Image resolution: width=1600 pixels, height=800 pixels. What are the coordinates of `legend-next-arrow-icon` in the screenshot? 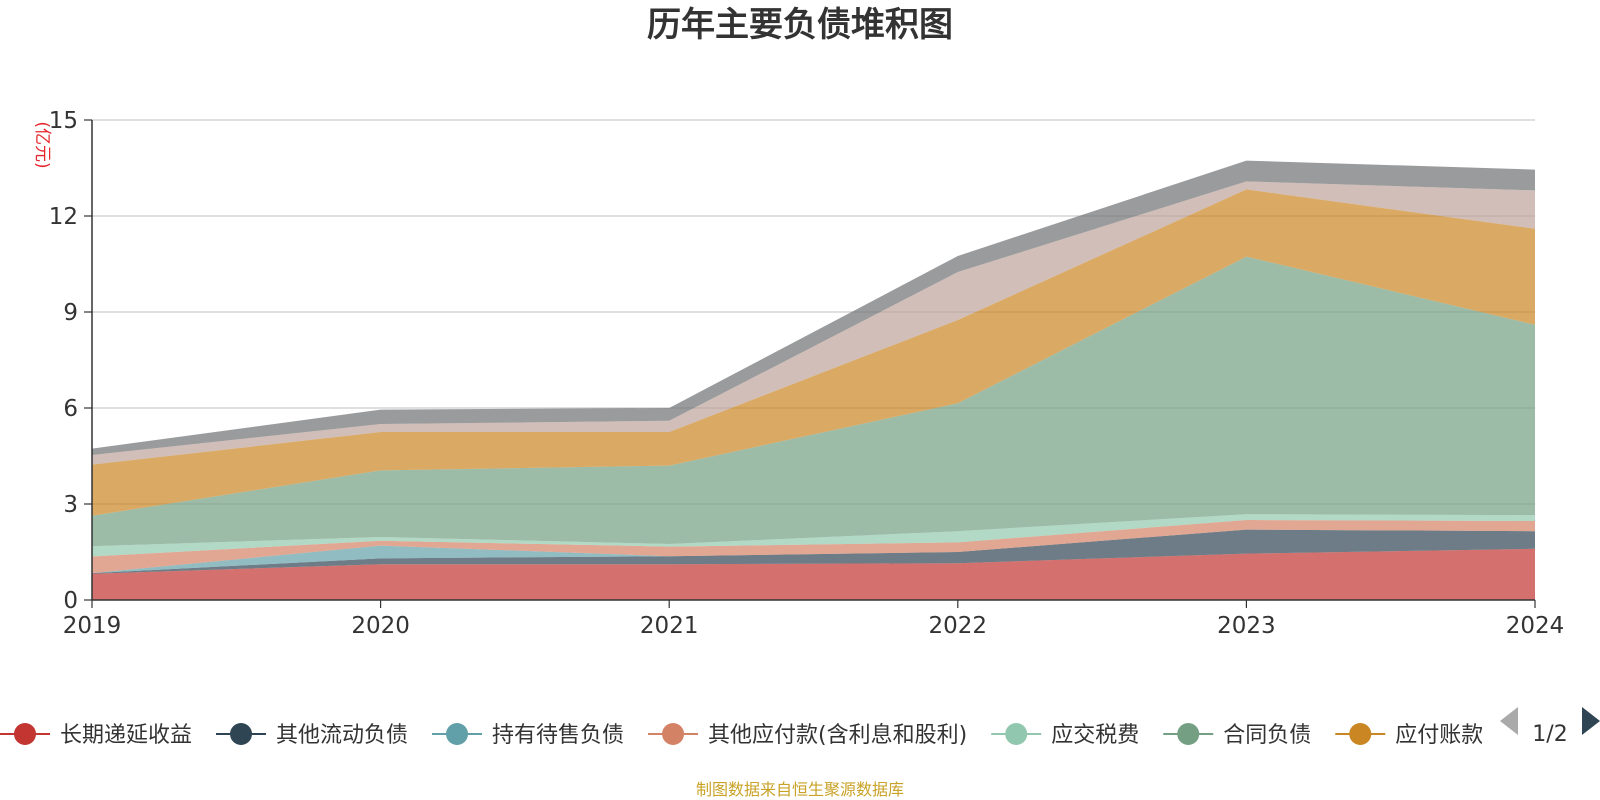 It's located at (1591, 721).